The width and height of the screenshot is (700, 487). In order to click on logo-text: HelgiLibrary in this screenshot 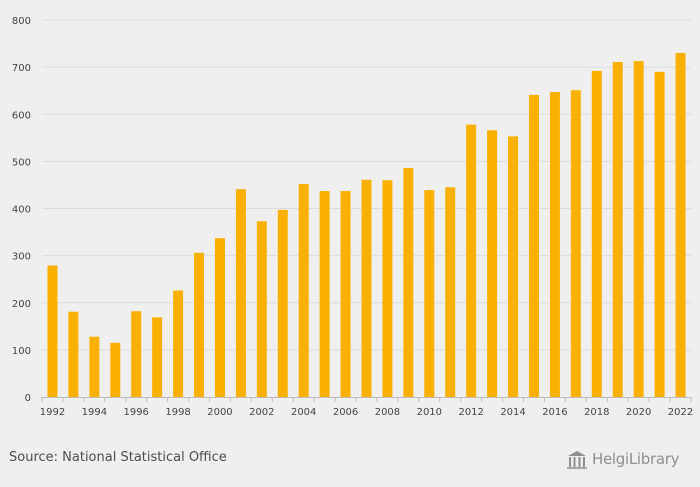, I will do `click(636, 459)`.